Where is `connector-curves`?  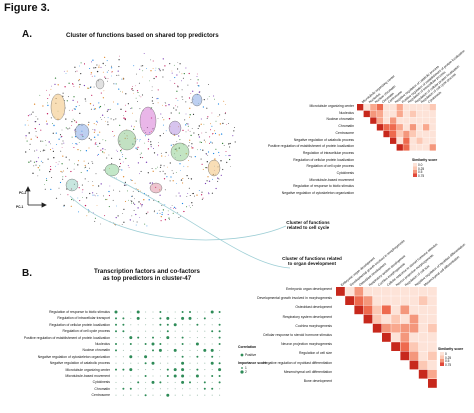
connector-curves is located at coordinates (180, 222).